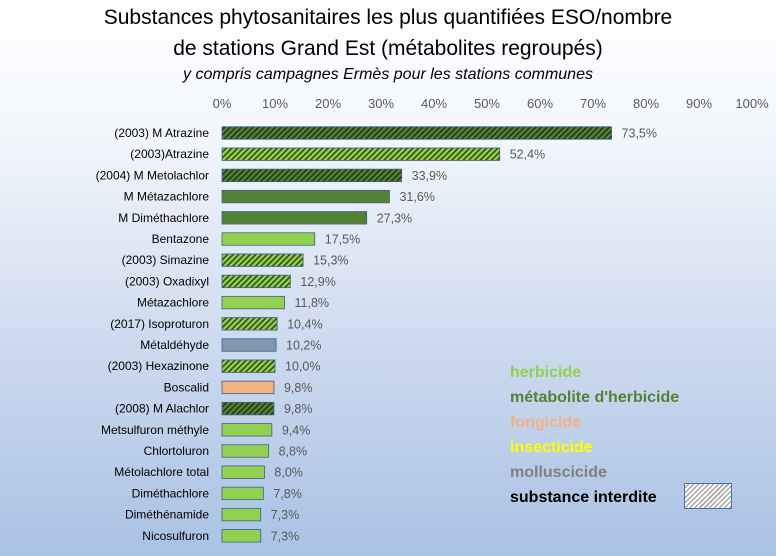  I want to click on category-label: Métazachlore, so click(173, 303).